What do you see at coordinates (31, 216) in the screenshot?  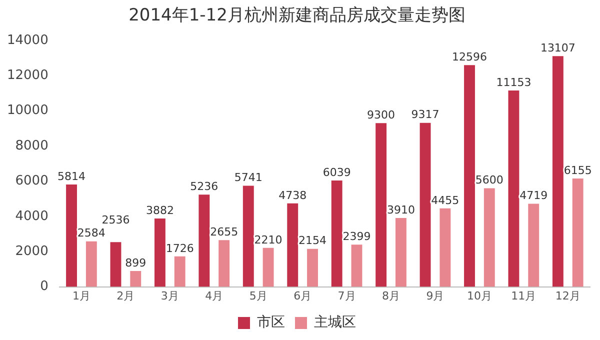 I see `y-tick-label: 4000` at bounding box center [31, 216].